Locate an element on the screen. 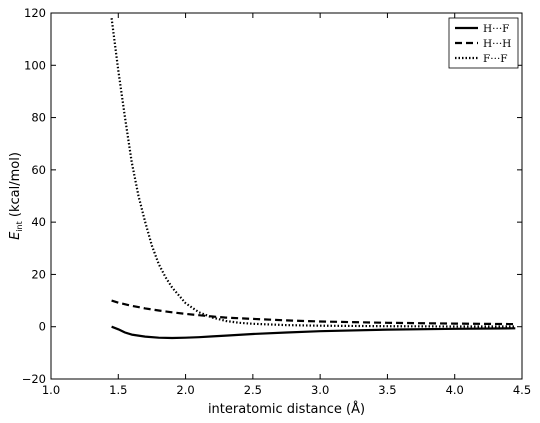 This screenshot has height=423, width=540. y-axis-label-symbol: E is located at coordinates (15, 235).